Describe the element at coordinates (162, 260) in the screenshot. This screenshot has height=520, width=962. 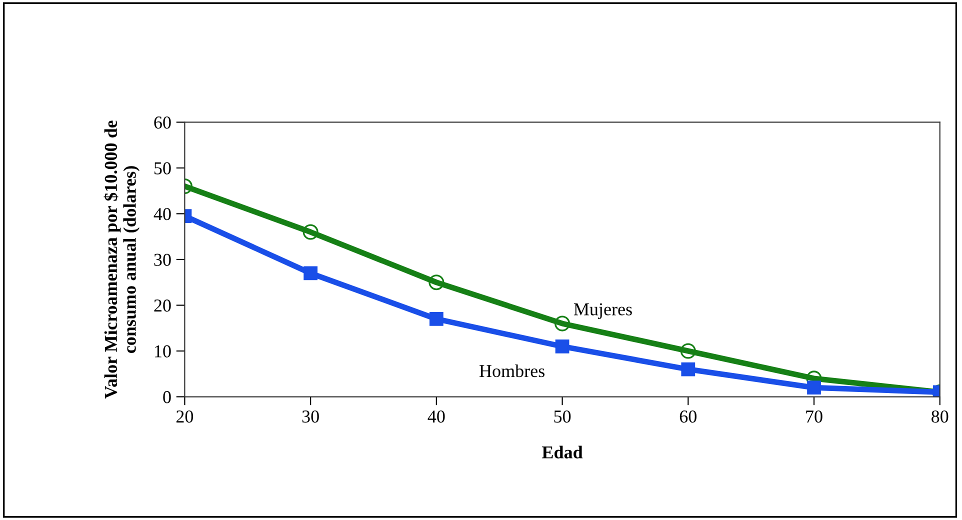
I see `y-tick-label: 30` at that location.